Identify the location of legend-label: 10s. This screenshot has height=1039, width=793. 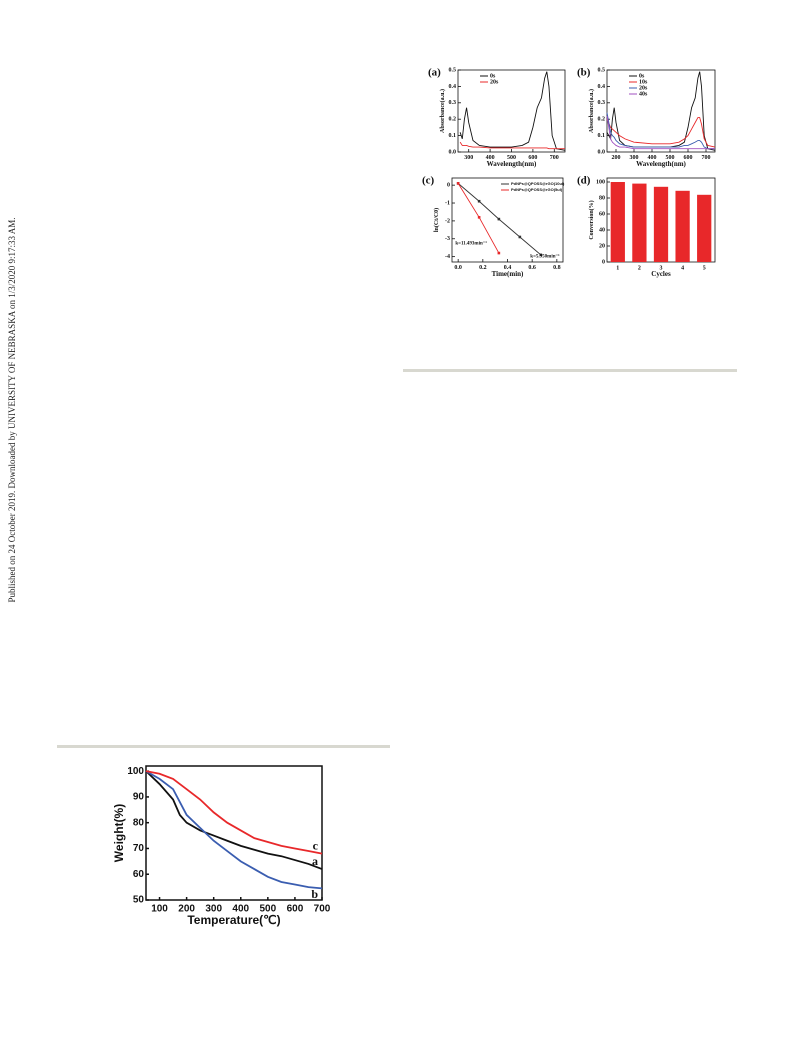
(643, 82).